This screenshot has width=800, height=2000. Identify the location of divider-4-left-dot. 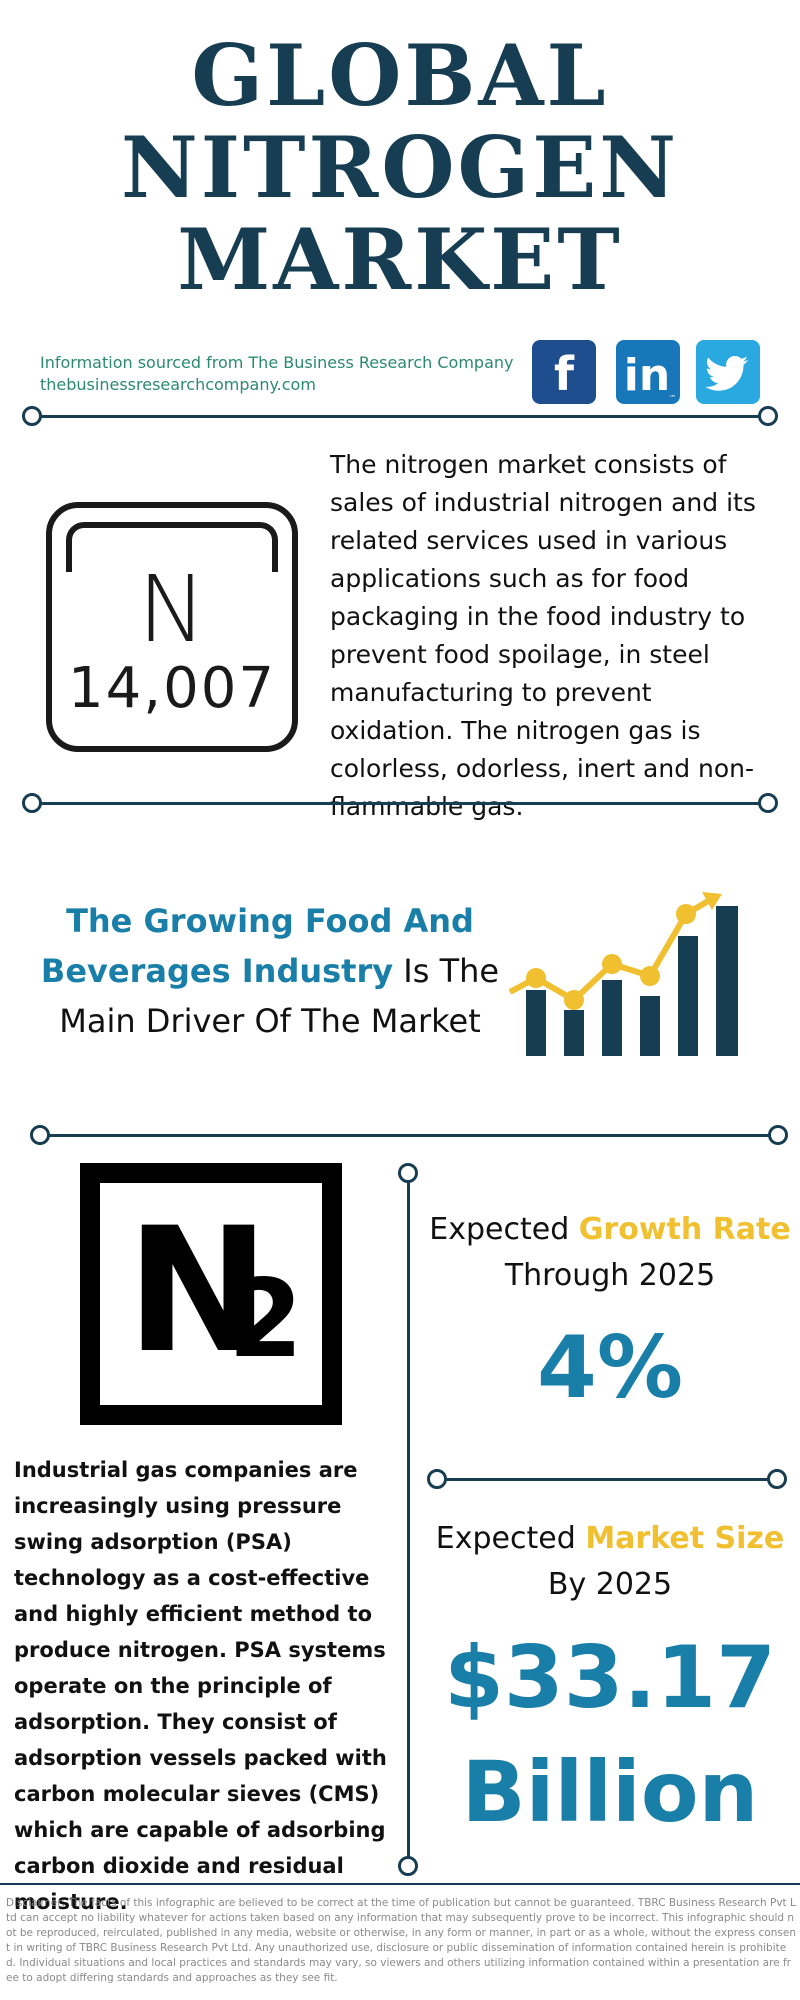
(437, 1479).